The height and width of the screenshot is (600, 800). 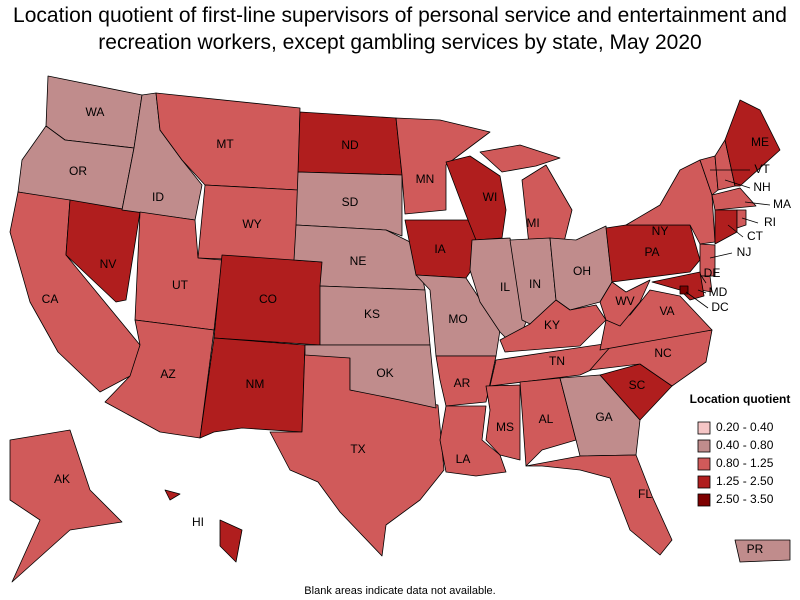 What do you see at coordinates (557, 361) in the screenshot?
I see `state-label: TN` at bounding box center [557, 361].